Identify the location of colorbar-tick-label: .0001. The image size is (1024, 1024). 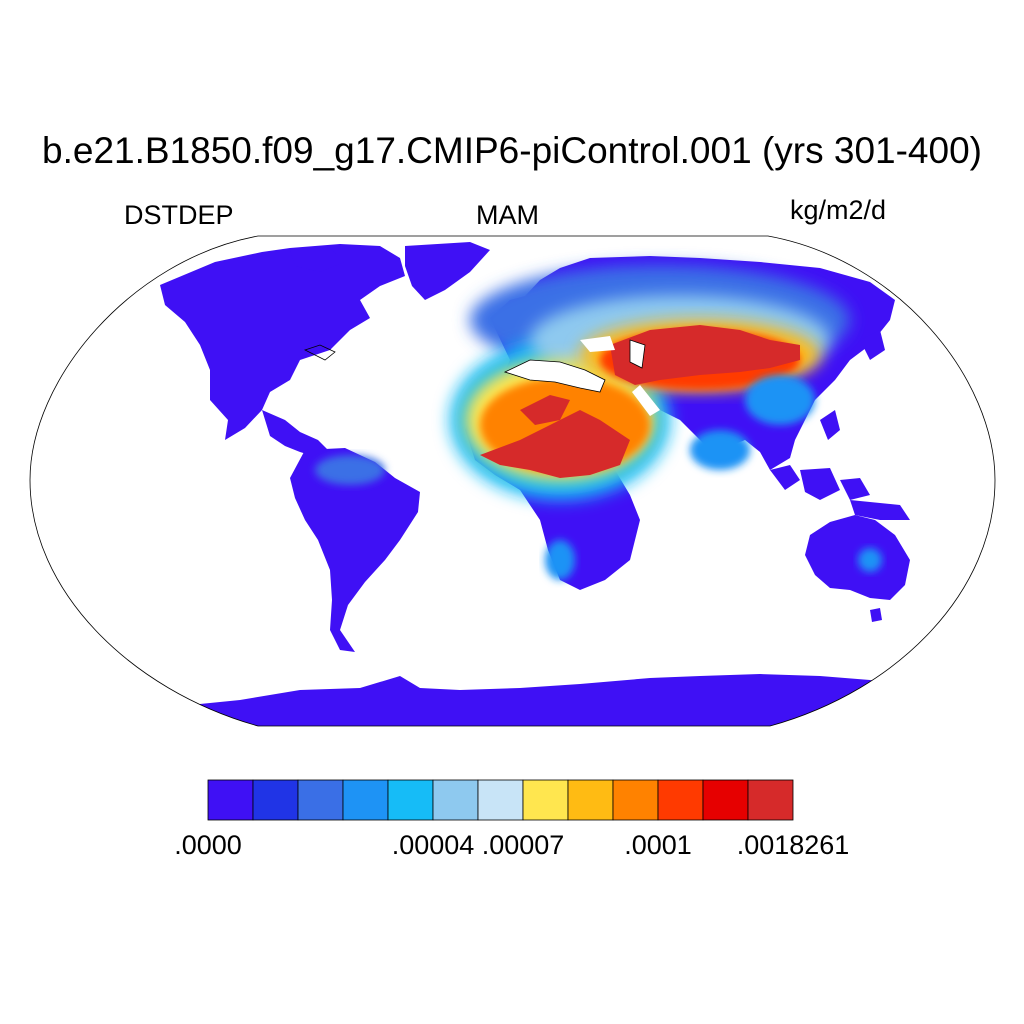
(658, 845).